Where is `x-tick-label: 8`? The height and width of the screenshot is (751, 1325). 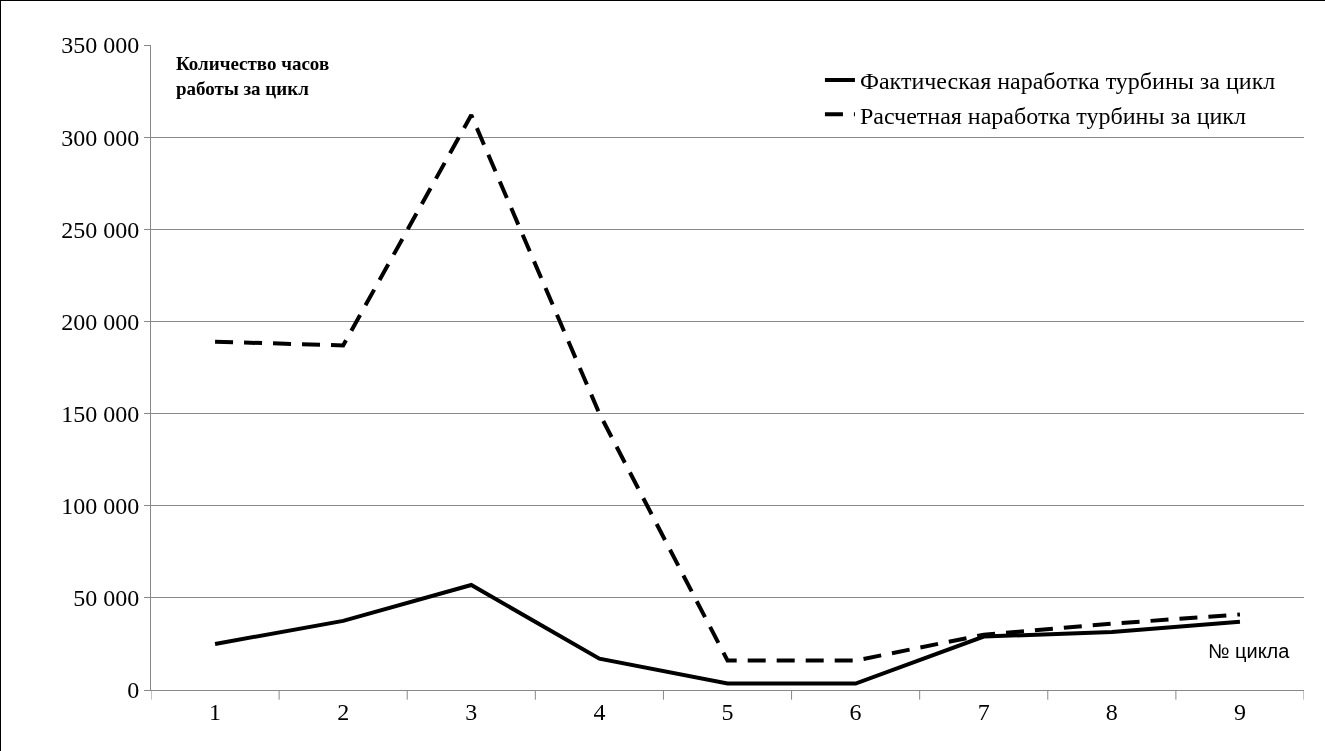
x-tick-label: 8 is located at coordinates (1111, 711).